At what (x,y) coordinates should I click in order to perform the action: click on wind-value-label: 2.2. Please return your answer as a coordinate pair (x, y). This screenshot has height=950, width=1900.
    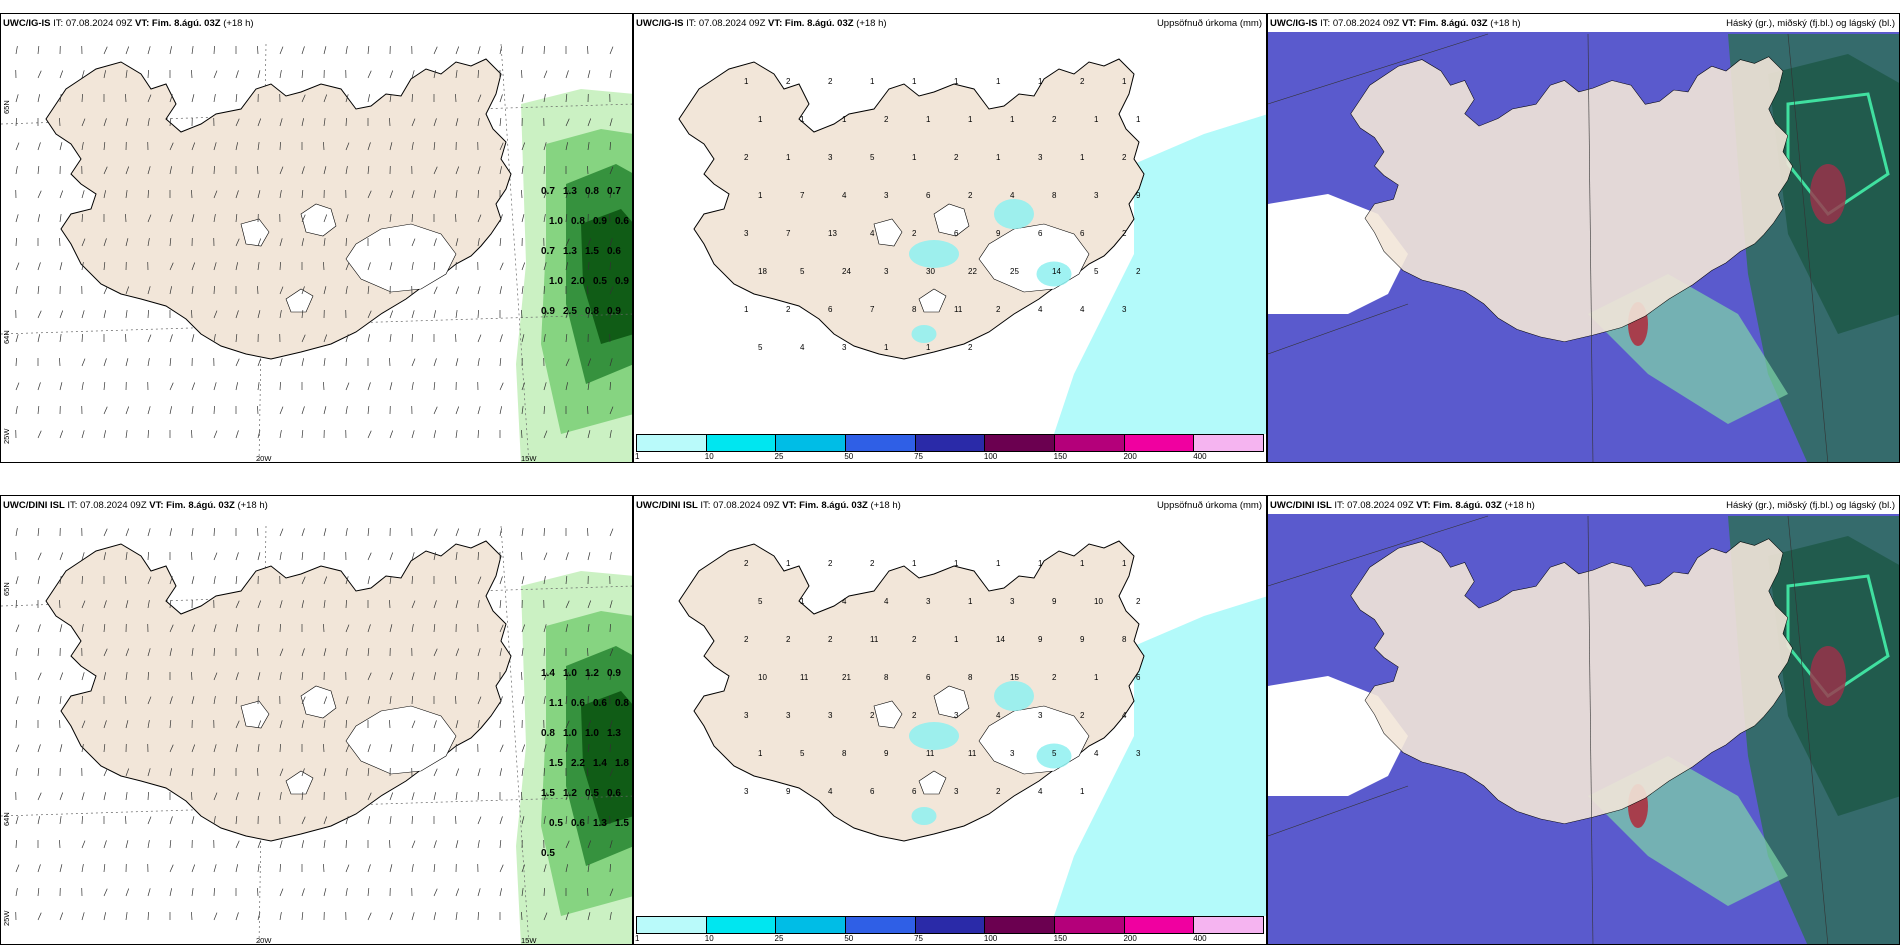
    Looking at the image, I should click on (578, 763).